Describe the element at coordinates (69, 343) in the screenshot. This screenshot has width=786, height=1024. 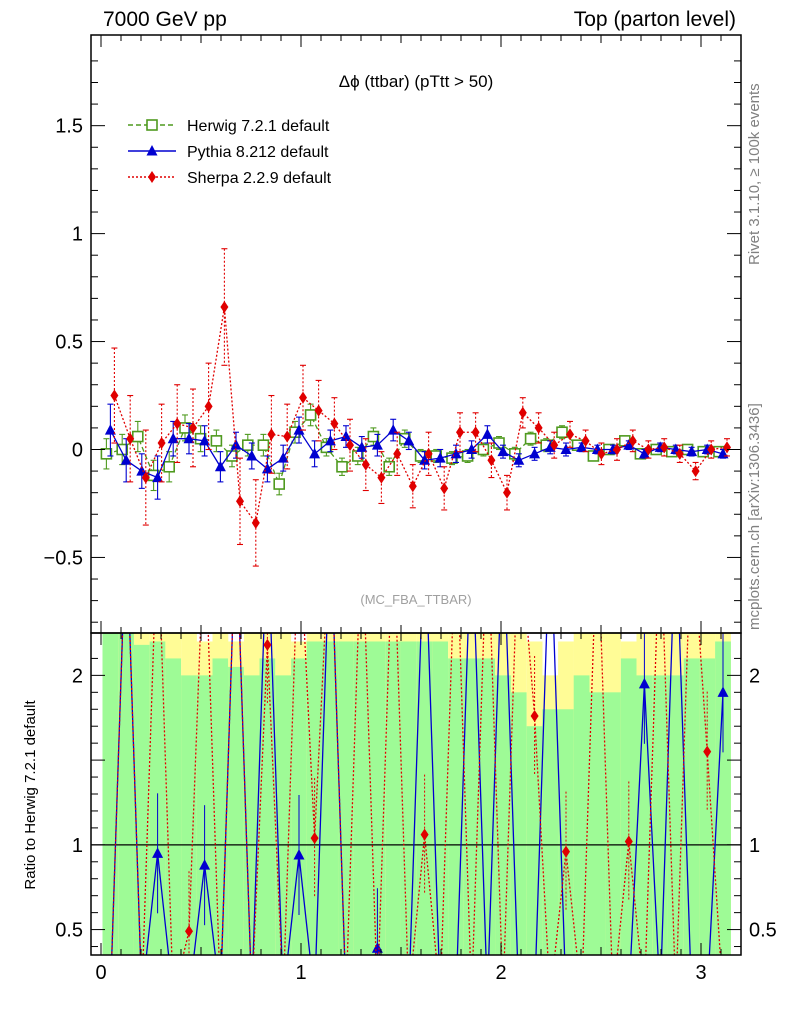
I see `y-tick-label: 0.5` at that location.